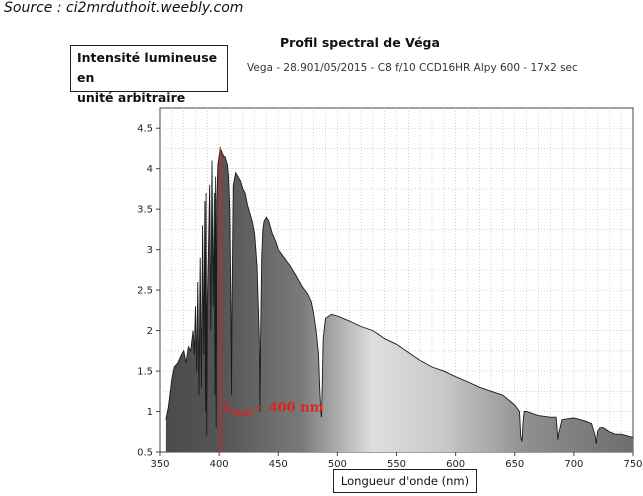 This screenshot has height=496, width=643. I want to click on lambda-subscript: max, so click(242, 414).